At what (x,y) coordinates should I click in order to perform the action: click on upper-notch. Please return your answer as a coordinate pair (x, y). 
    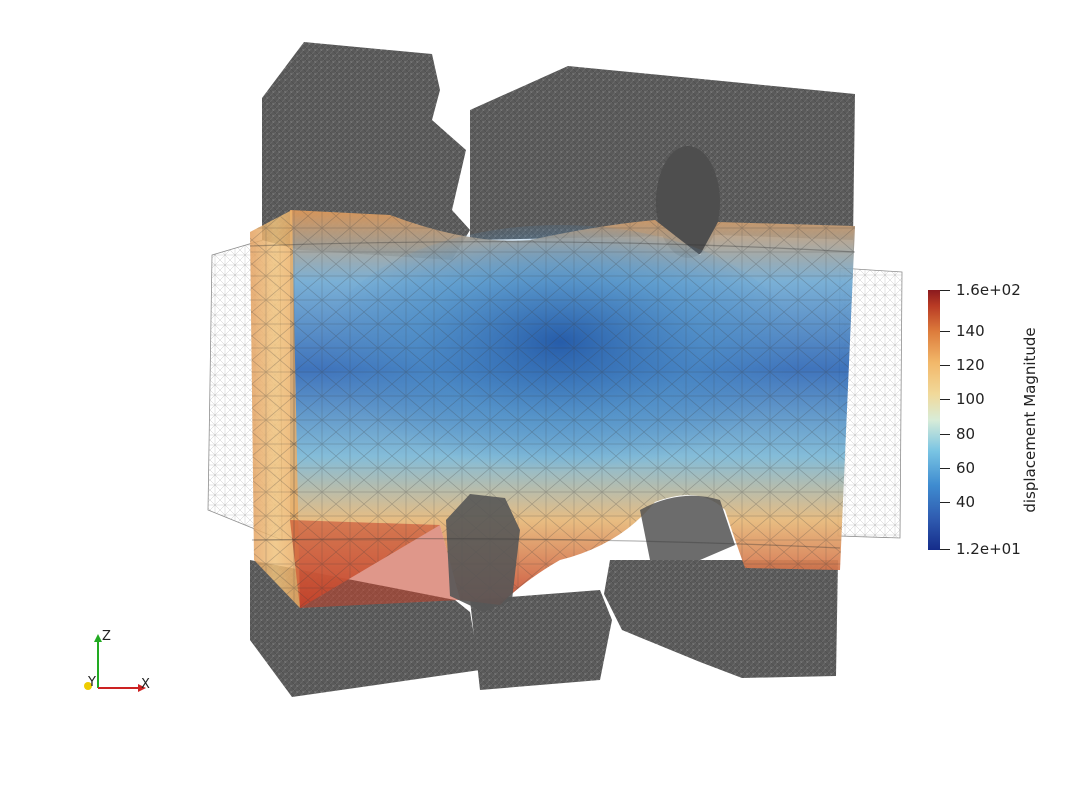
    Looking at the image, I should click on (688, 202).